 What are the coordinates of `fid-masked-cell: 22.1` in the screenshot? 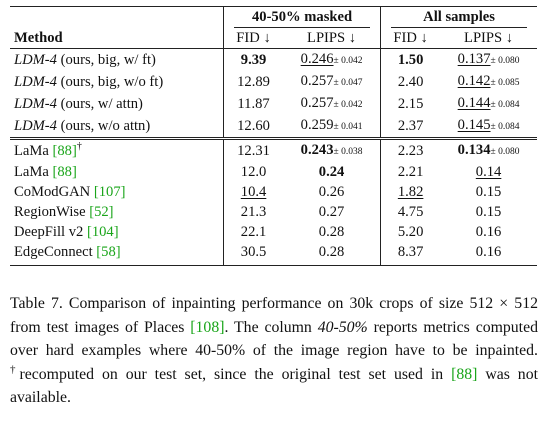 It's located at (253, 232).